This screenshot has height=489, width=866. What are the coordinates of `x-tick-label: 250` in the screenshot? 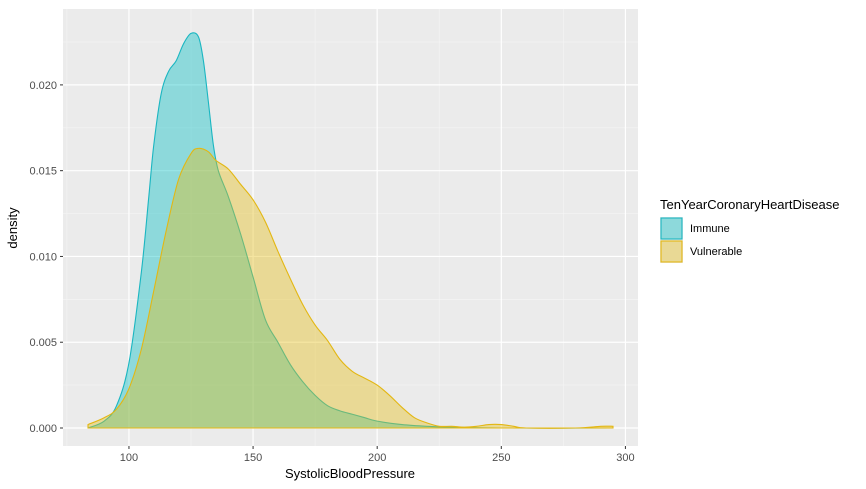 It's located at (501, 458).